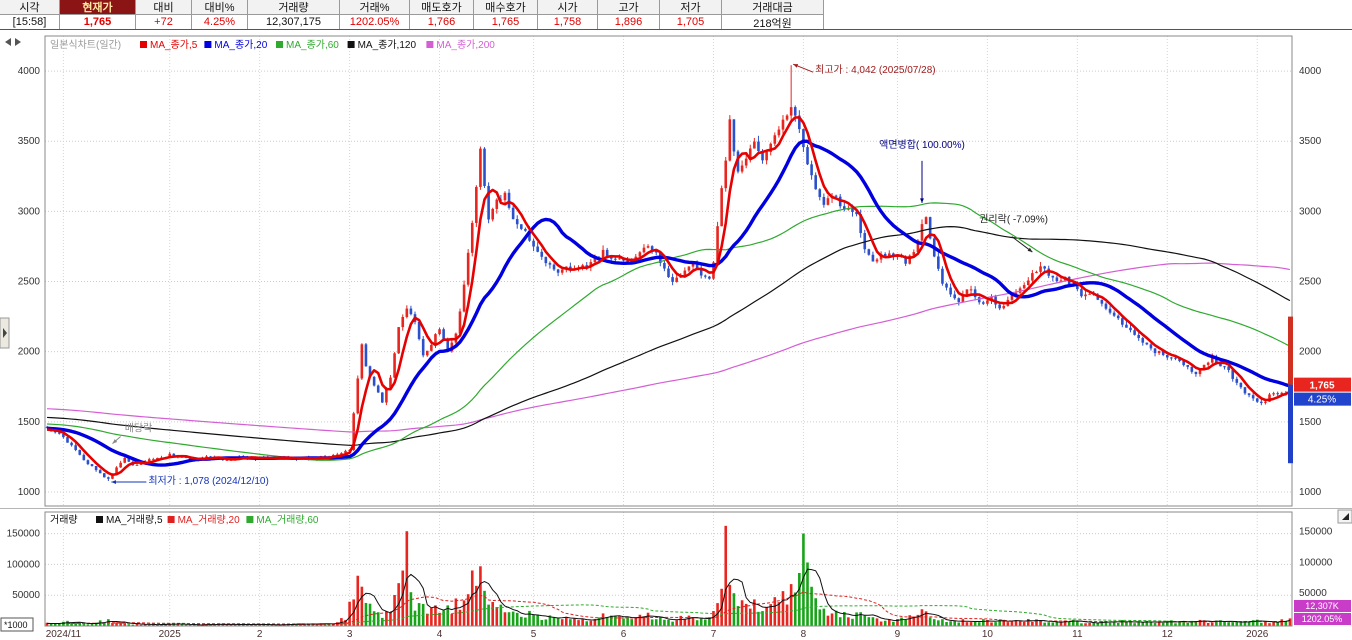 The height and width of the screenshot is (640, 1352). What do you see at coordinates (1321, 386) in the screenshot?
I see `svg-text: 1,765` at bounding box center [1321, 386].